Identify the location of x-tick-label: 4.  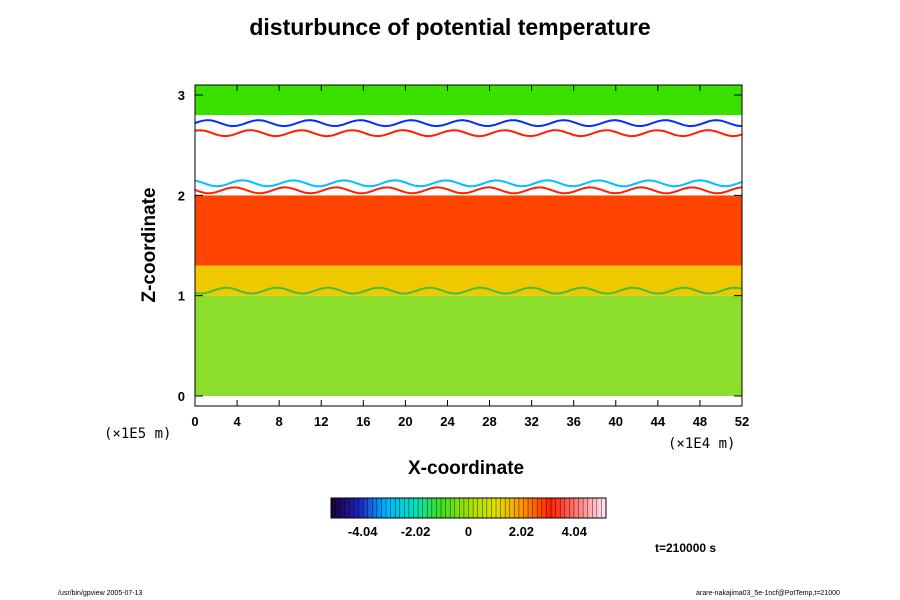
(237, 421).